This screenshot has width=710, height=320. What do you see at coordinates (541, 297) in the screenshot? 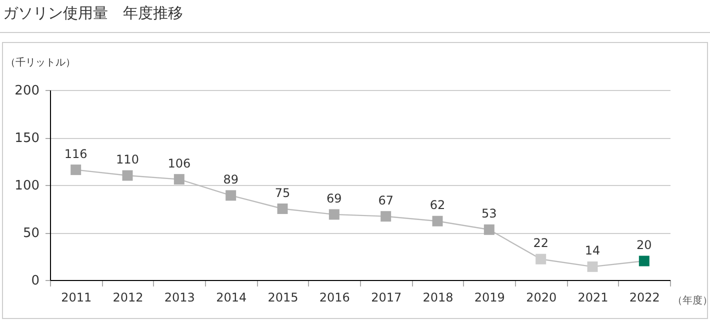
I see `x-tick-label: 2020` at bounding box center [541, 297].